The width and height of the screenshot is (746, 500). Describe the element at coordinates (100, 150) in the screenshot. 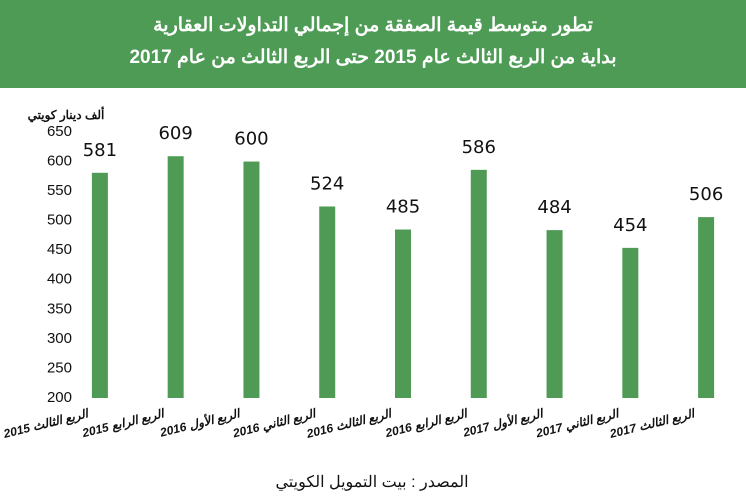

I see `value-label: 581` at that location.